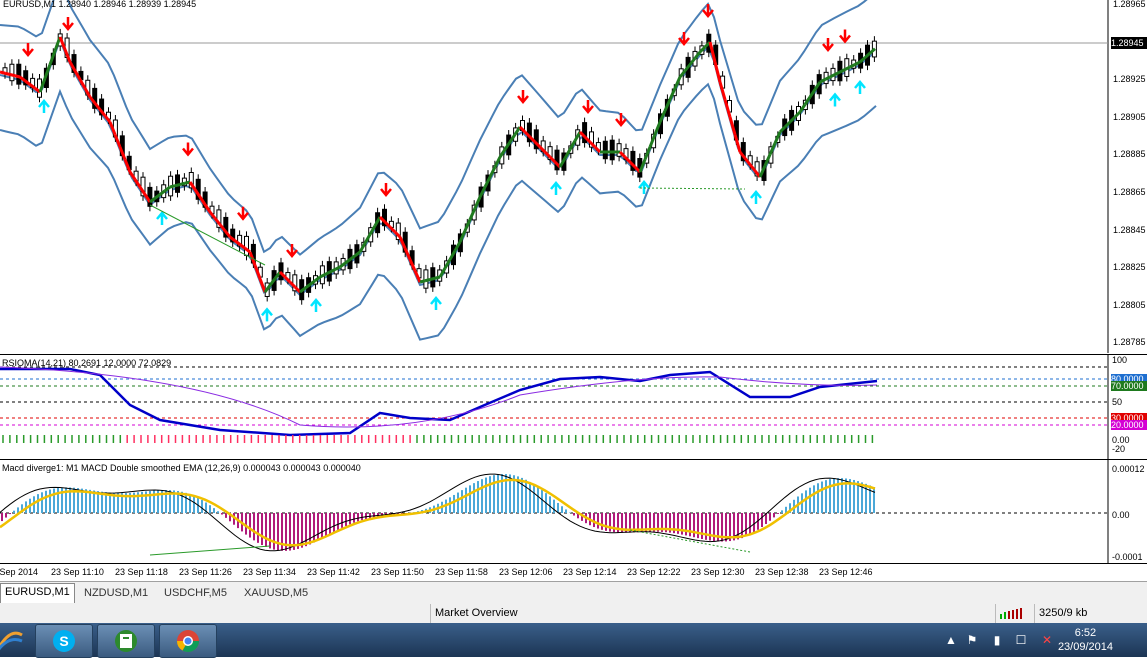 This screenshot has width=1147, height=662. I want to click on price-tick-label: 1.28965, so click(1129, 4).